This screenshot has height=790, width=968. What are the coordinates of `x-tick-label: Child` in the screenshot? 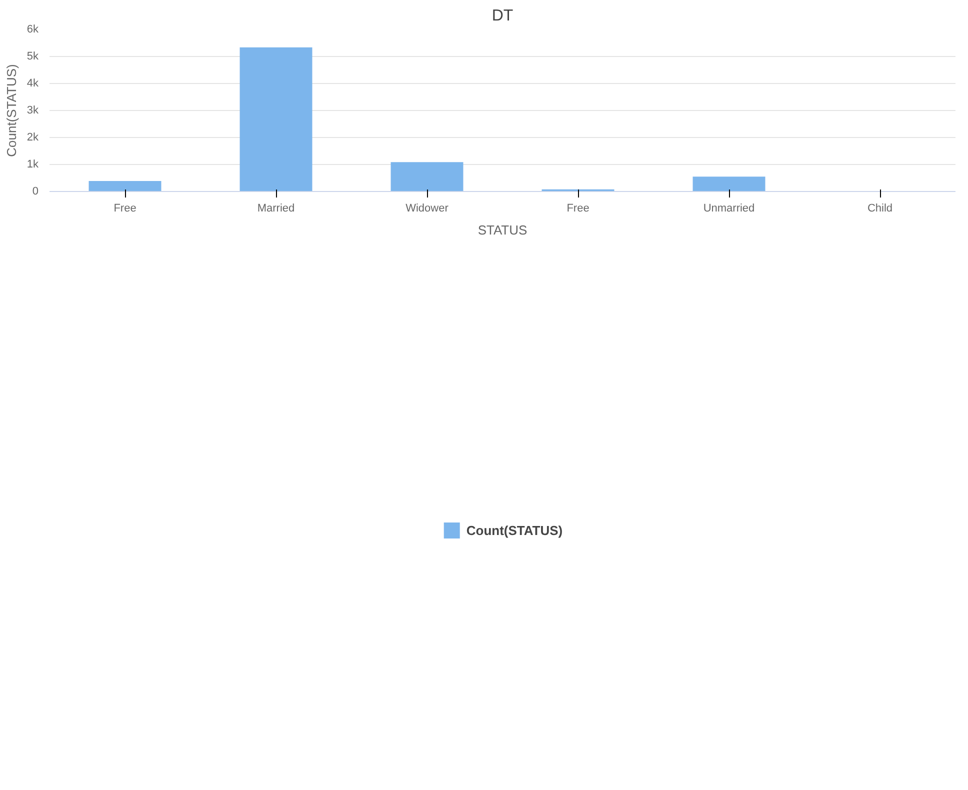 It's located at (880, 208).